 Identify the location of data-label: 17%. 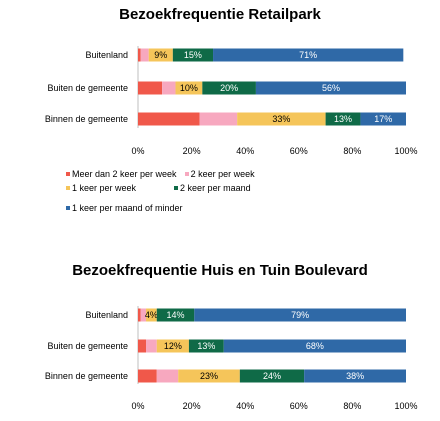
(383, 119).